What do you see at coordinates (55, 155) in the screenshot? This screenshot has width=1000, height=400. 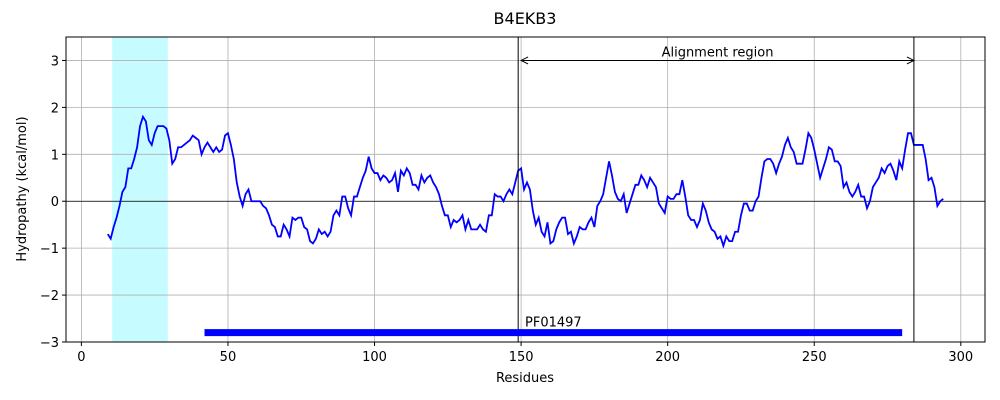 I see `y-tick-label: 1` at bounding box center [55, 155].